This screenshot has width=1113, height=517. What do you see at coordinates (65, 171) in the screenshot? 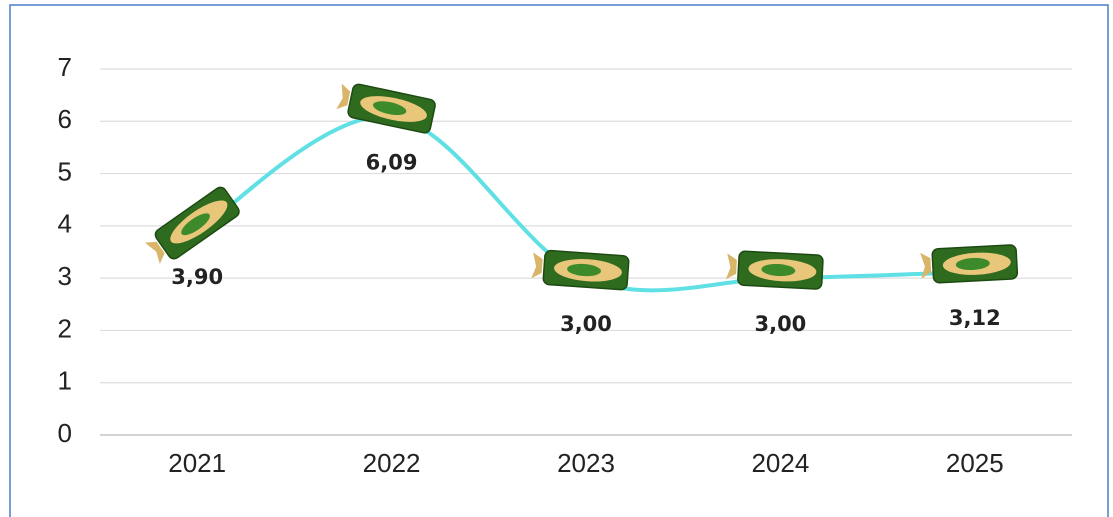
I see `y-tick-label: 5` at bounding box center [65, 171].